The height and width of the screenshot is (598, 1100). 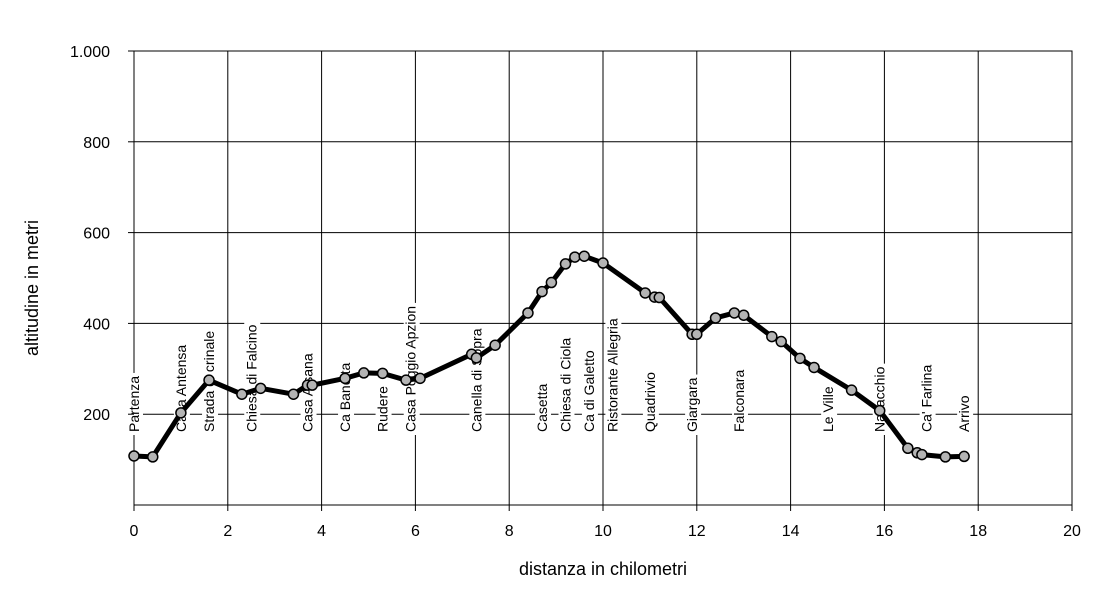 I want to click on x-tick-label: 2, so click(x=227, y=531).